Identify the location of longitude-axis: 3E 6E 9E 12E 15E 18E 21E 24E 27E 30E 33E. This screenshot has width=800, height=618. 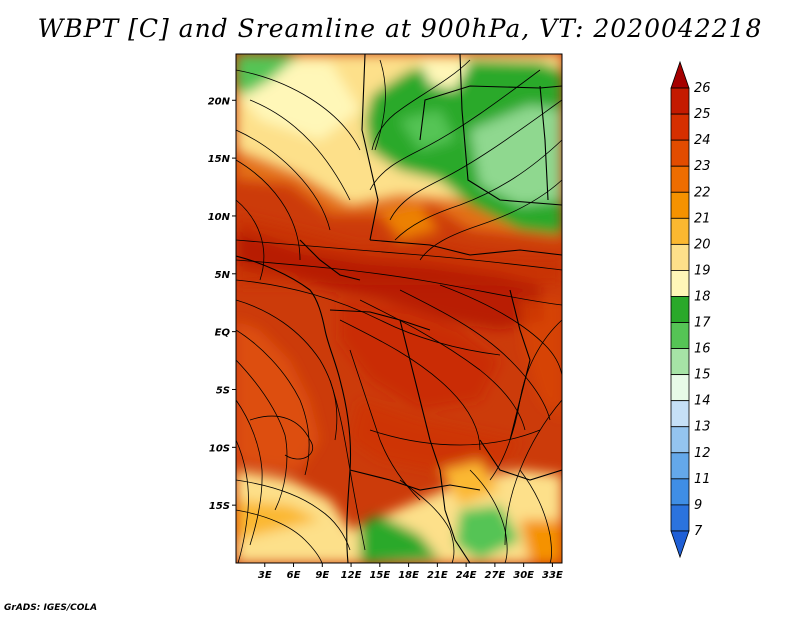
(410, 572).